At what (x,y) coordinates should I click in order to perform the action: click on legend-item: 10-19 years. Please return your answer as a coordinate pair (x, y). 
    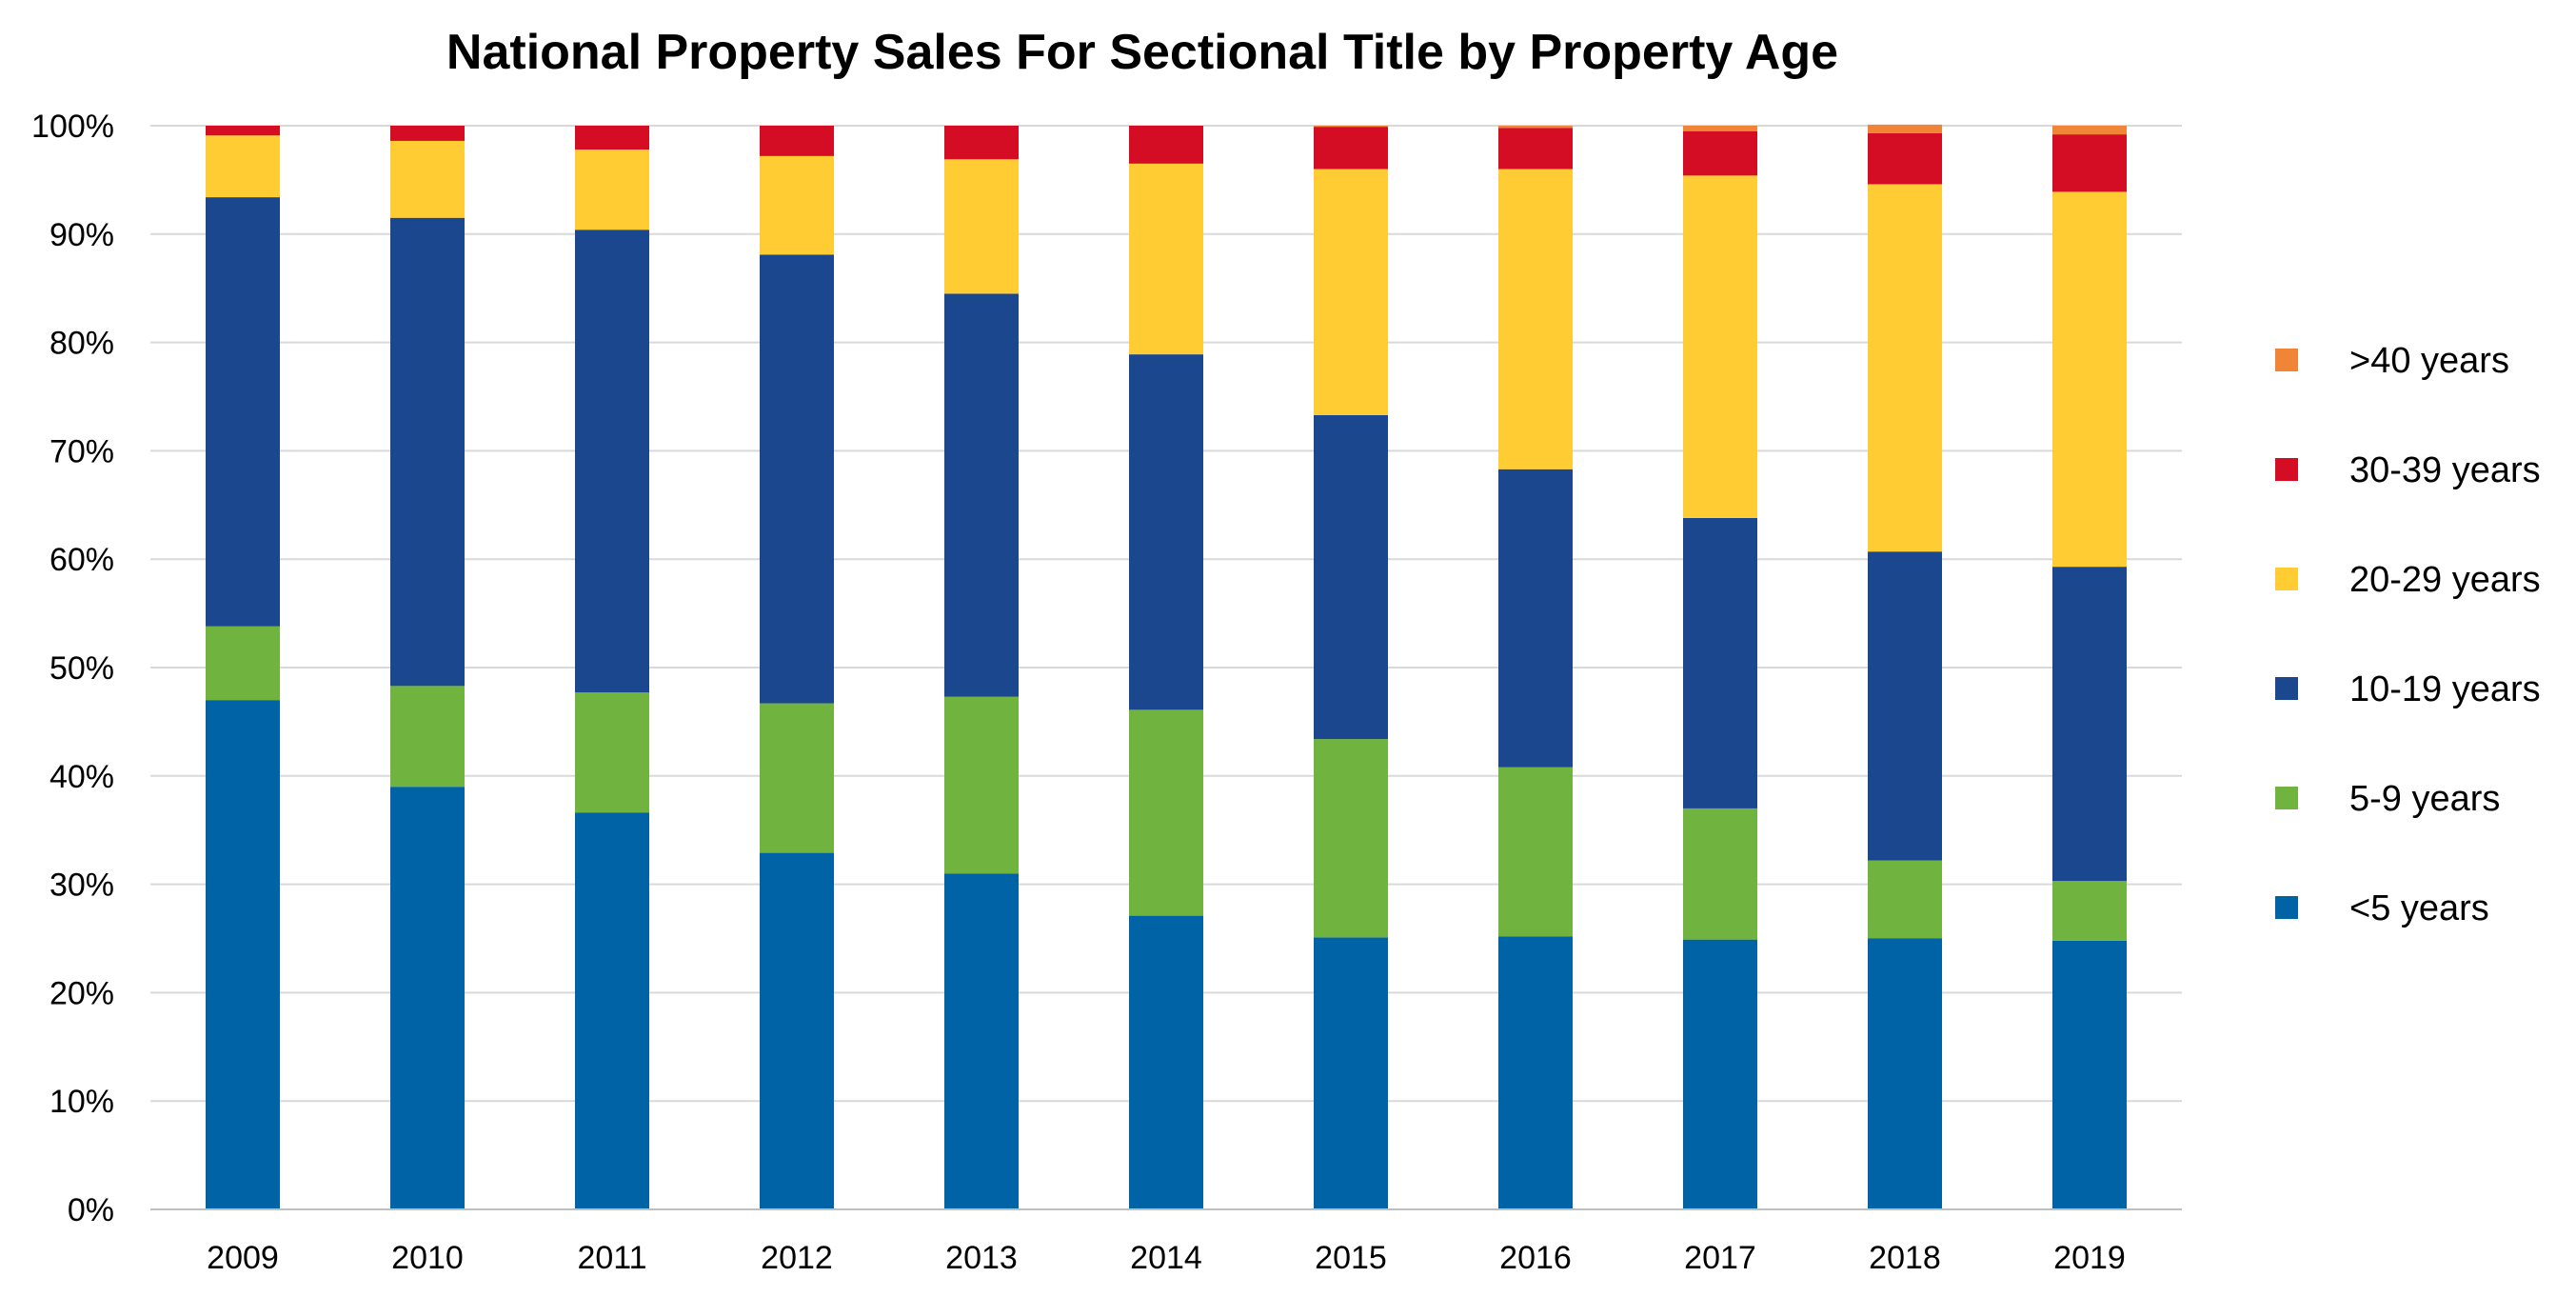
    Looking at the image, I should click on (2408, 689).